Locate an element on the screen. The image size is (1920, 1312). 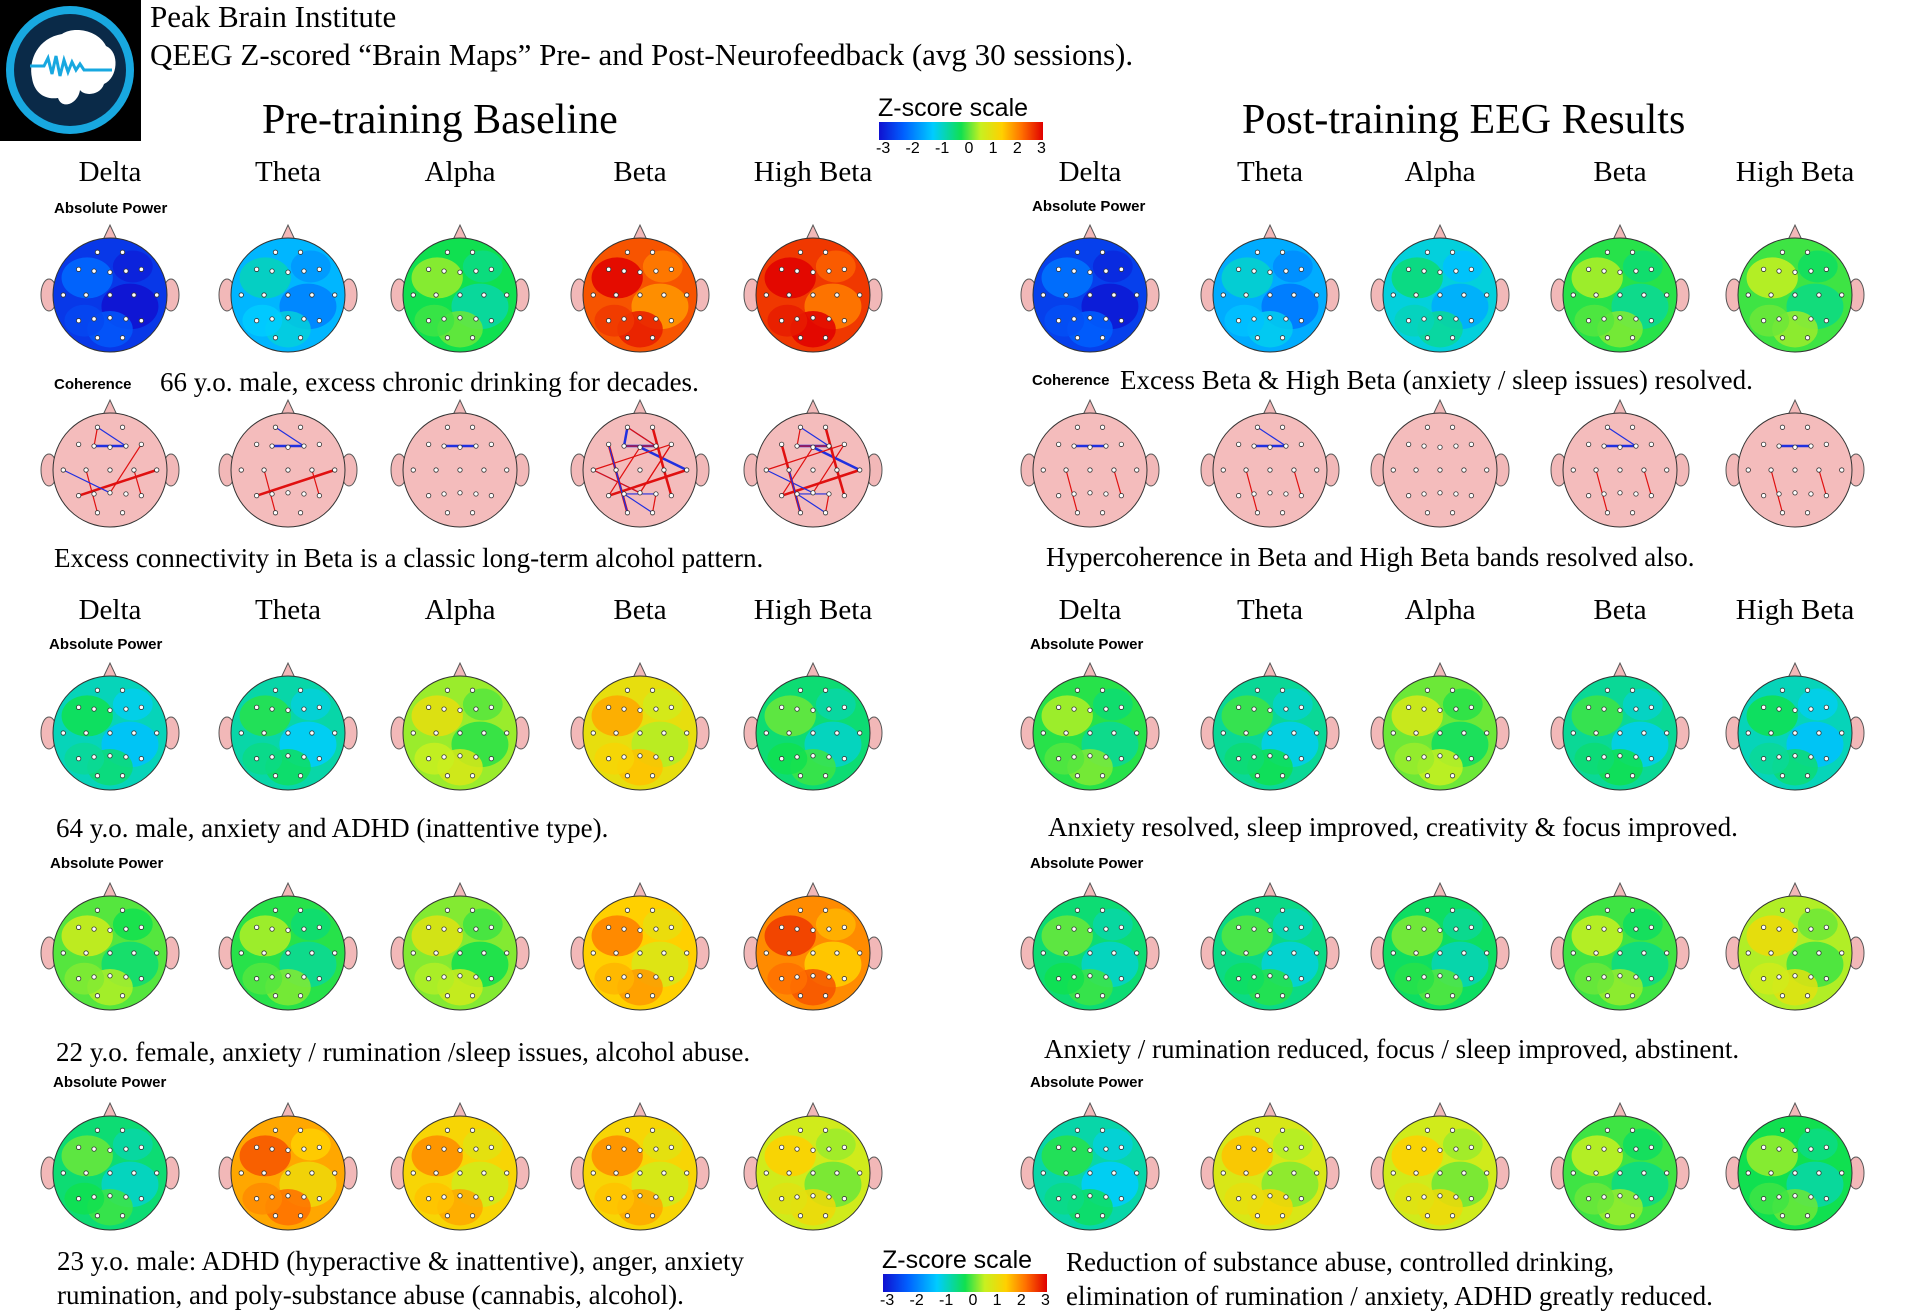
z-scale-colorbar is located at coordinates (961, 131).